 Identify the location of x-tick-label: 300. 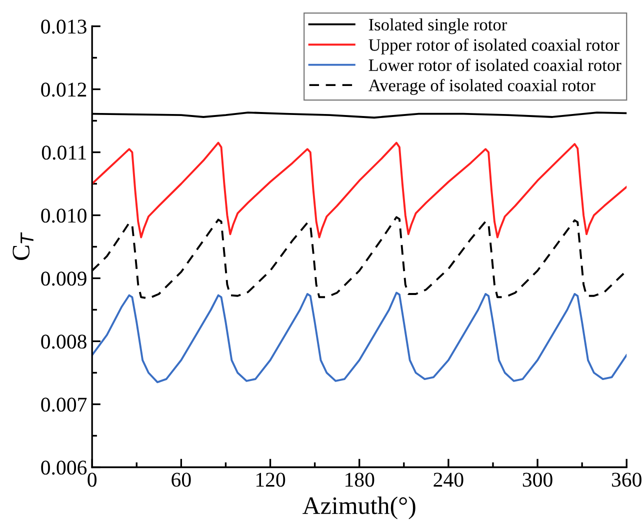
(537, 479).